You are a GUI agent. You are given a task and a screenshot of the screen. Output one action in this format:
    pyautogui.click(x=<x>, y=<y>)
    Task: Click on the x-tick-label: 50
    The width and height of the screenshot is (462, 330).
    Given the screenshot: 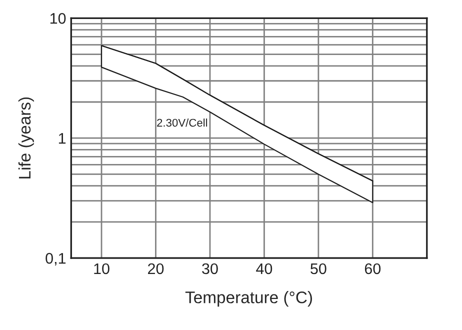 What is the action you would take?
    pyautogui.click(x=318, y=268)
    